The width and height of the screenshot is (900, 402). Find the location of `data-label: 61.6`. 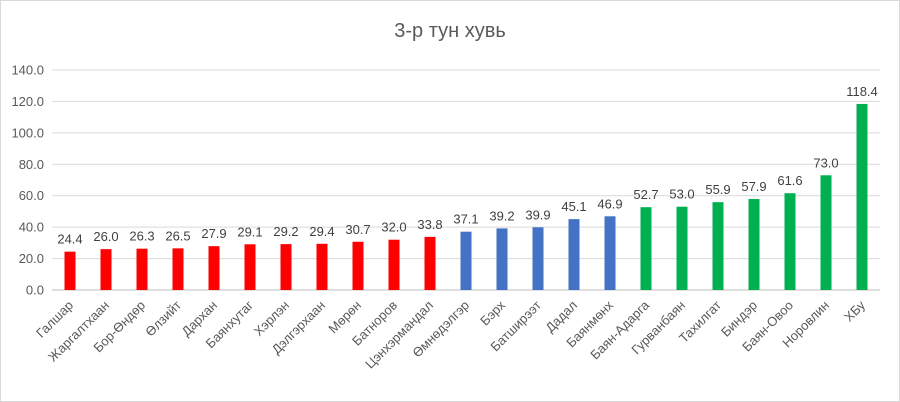

data-label: 61.6 is located at coordinates (789, 180).